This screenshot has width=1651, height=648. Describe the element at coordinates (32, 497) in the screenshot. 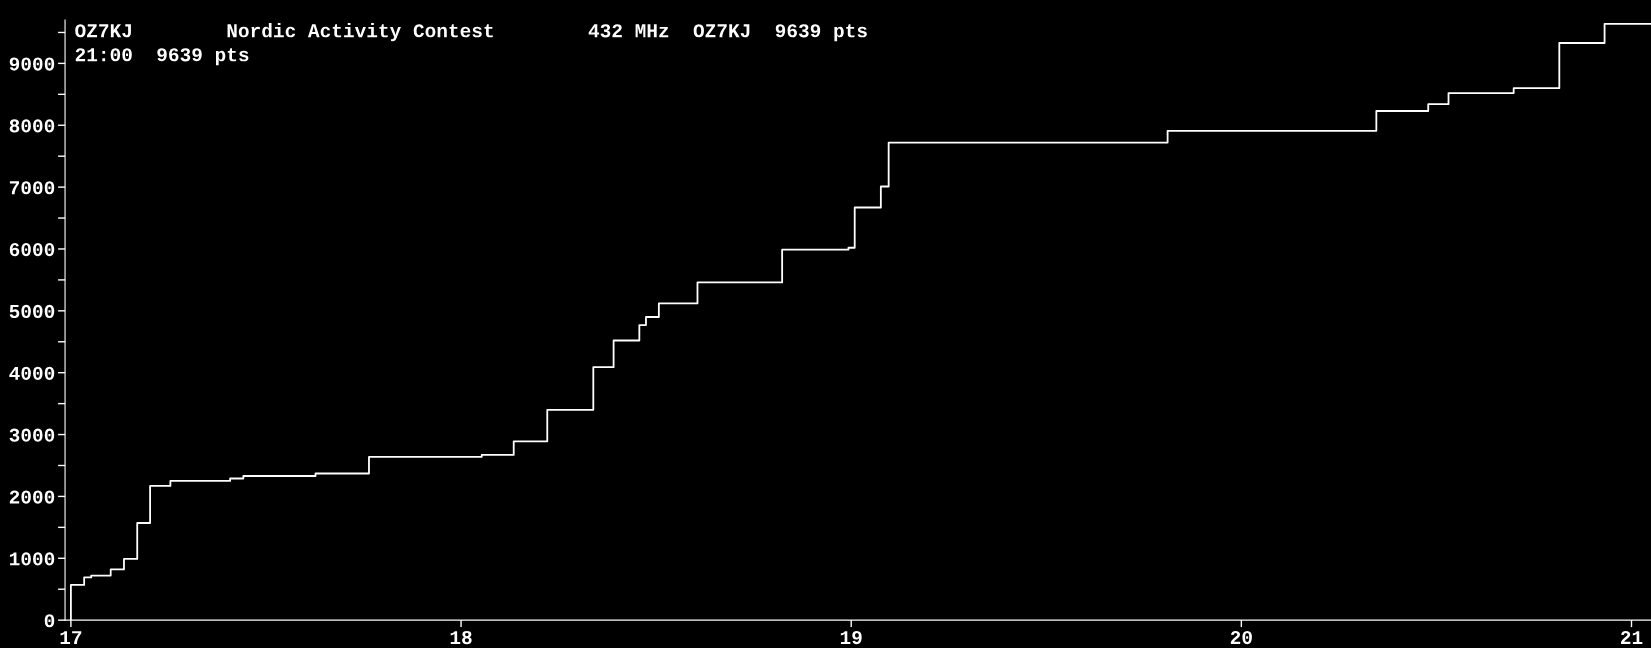

I see `y-tick-label: 2000` at that location.